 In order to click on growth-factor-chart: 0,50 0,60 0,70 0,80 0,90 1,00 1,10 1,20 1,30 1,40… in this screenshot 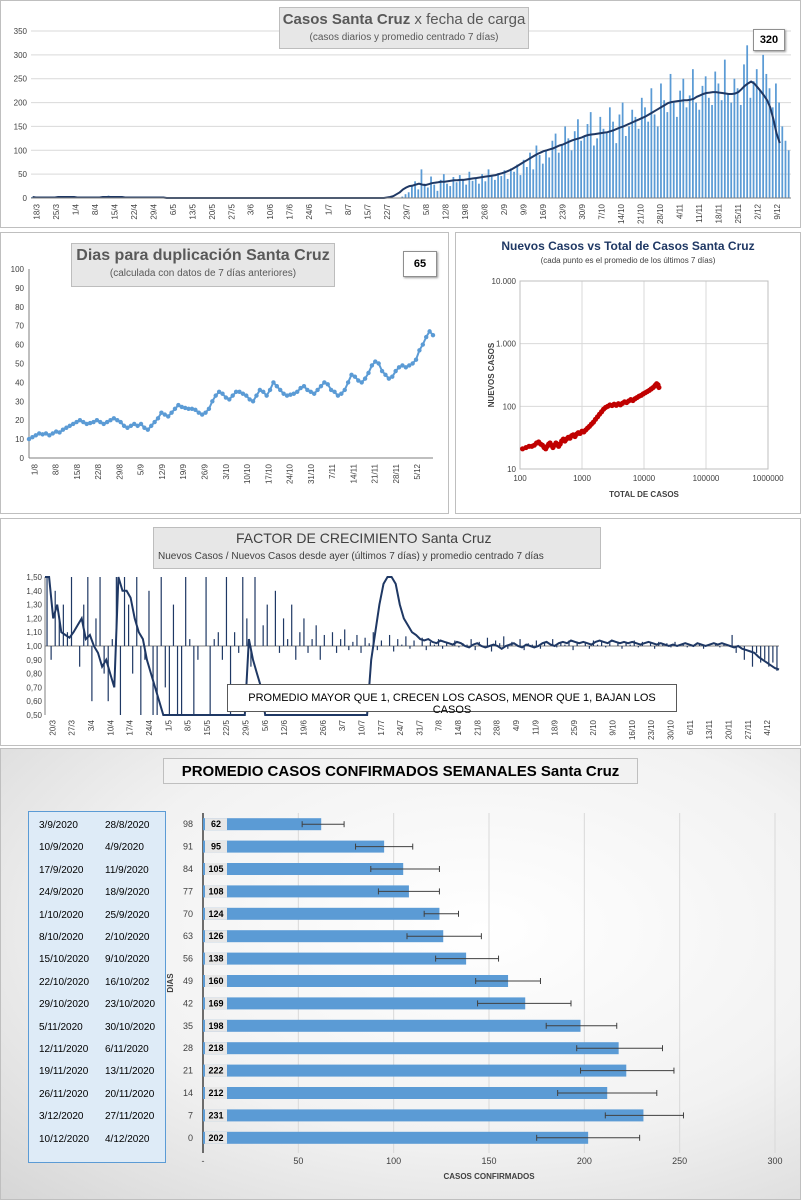, I will do `click(403, 656)`.